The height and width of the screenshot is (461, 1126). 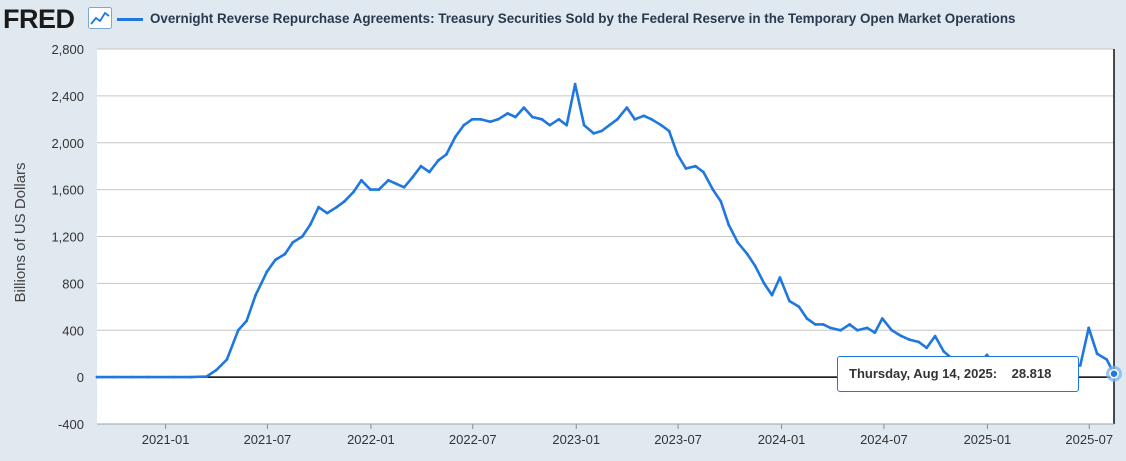 I want to click on x-tick-label: 2021-07, so click(x=268, y=439).